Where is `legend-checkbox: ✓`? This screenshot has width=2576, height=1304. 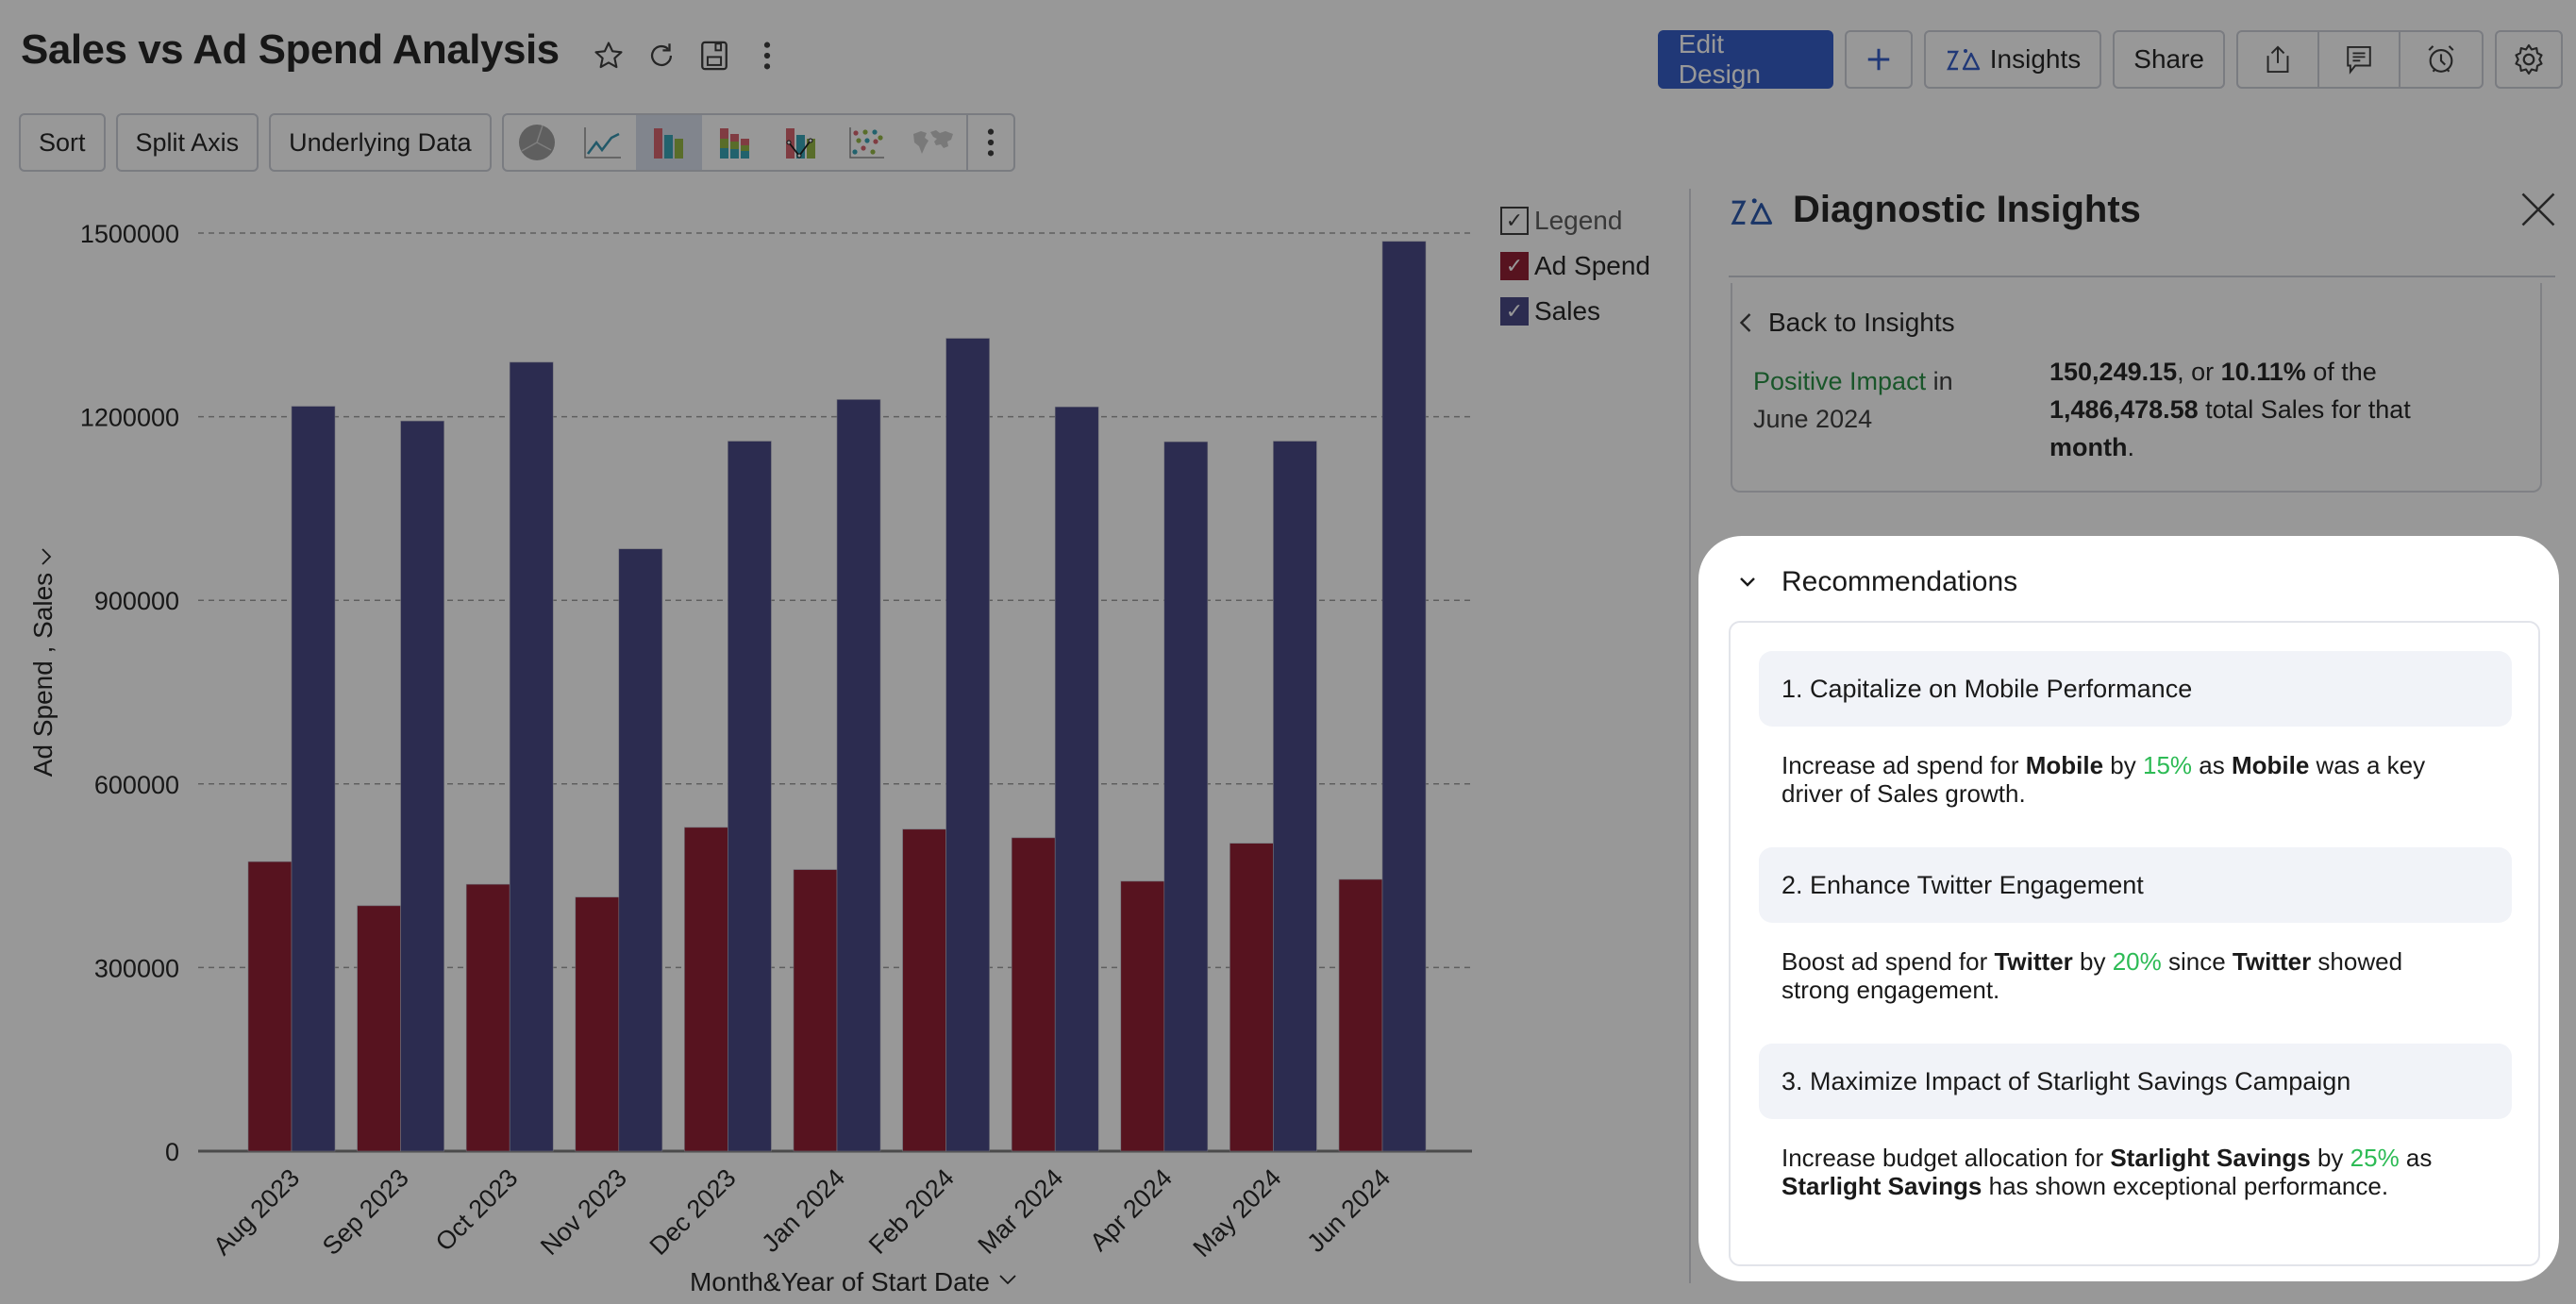 legend-checkbox: ✓ is located at coordinates (1514, 221).